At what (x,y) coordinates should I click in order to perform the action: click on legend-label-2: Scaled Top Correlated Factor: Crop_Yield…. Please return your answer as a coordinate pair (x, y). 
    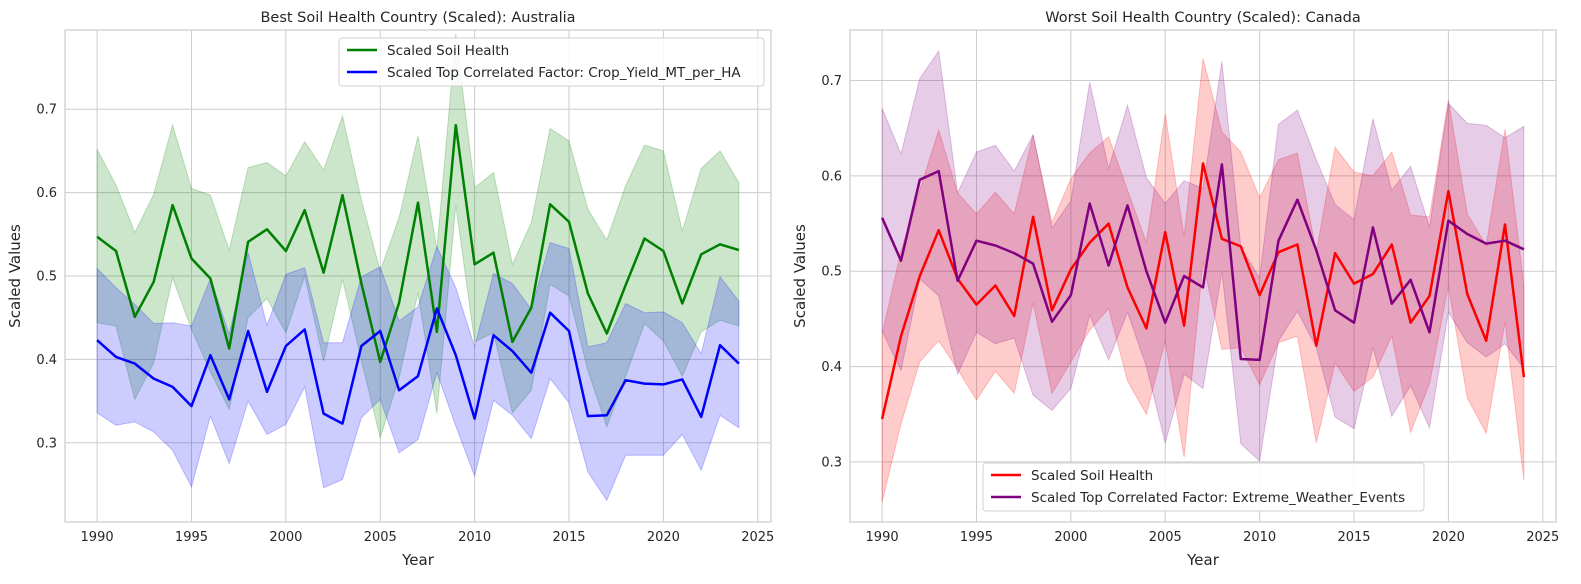
    Looking at the image, I should click on (564, 73).